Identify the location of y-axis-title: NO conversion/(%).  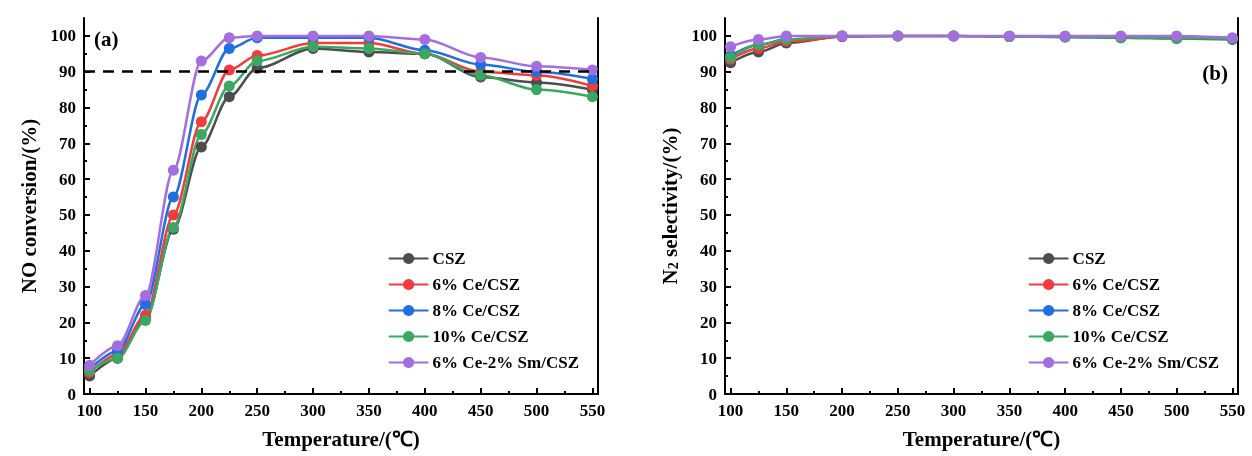
(29, 206).